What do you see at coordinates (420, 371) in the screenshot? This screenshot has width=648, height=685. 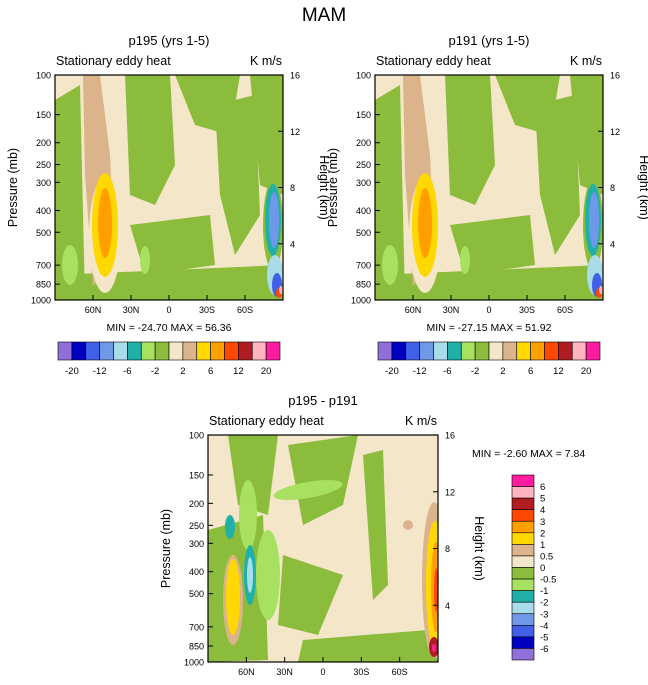 I see `colorbar-label: -12` at bounding box center [420, 371].